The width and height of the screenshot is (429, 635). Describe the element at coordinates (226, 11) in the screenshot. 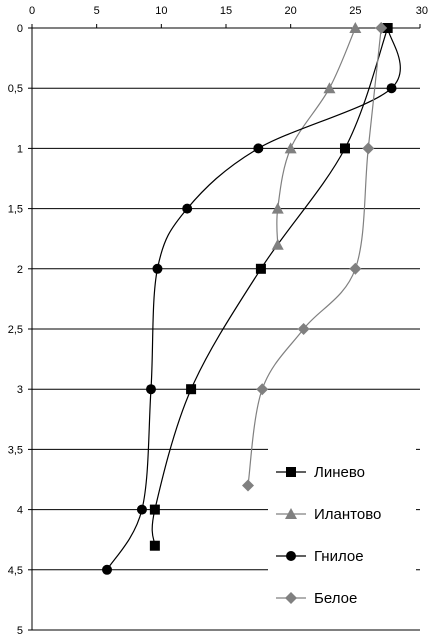

I see `x-tick-label: 15` at that location.